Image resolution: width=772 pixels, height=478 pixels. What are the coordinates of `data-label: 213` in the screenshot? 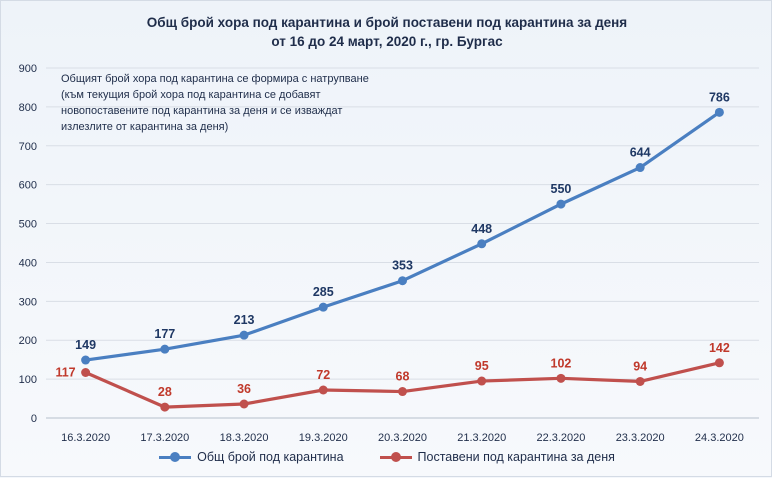 It's located at (244, 320).